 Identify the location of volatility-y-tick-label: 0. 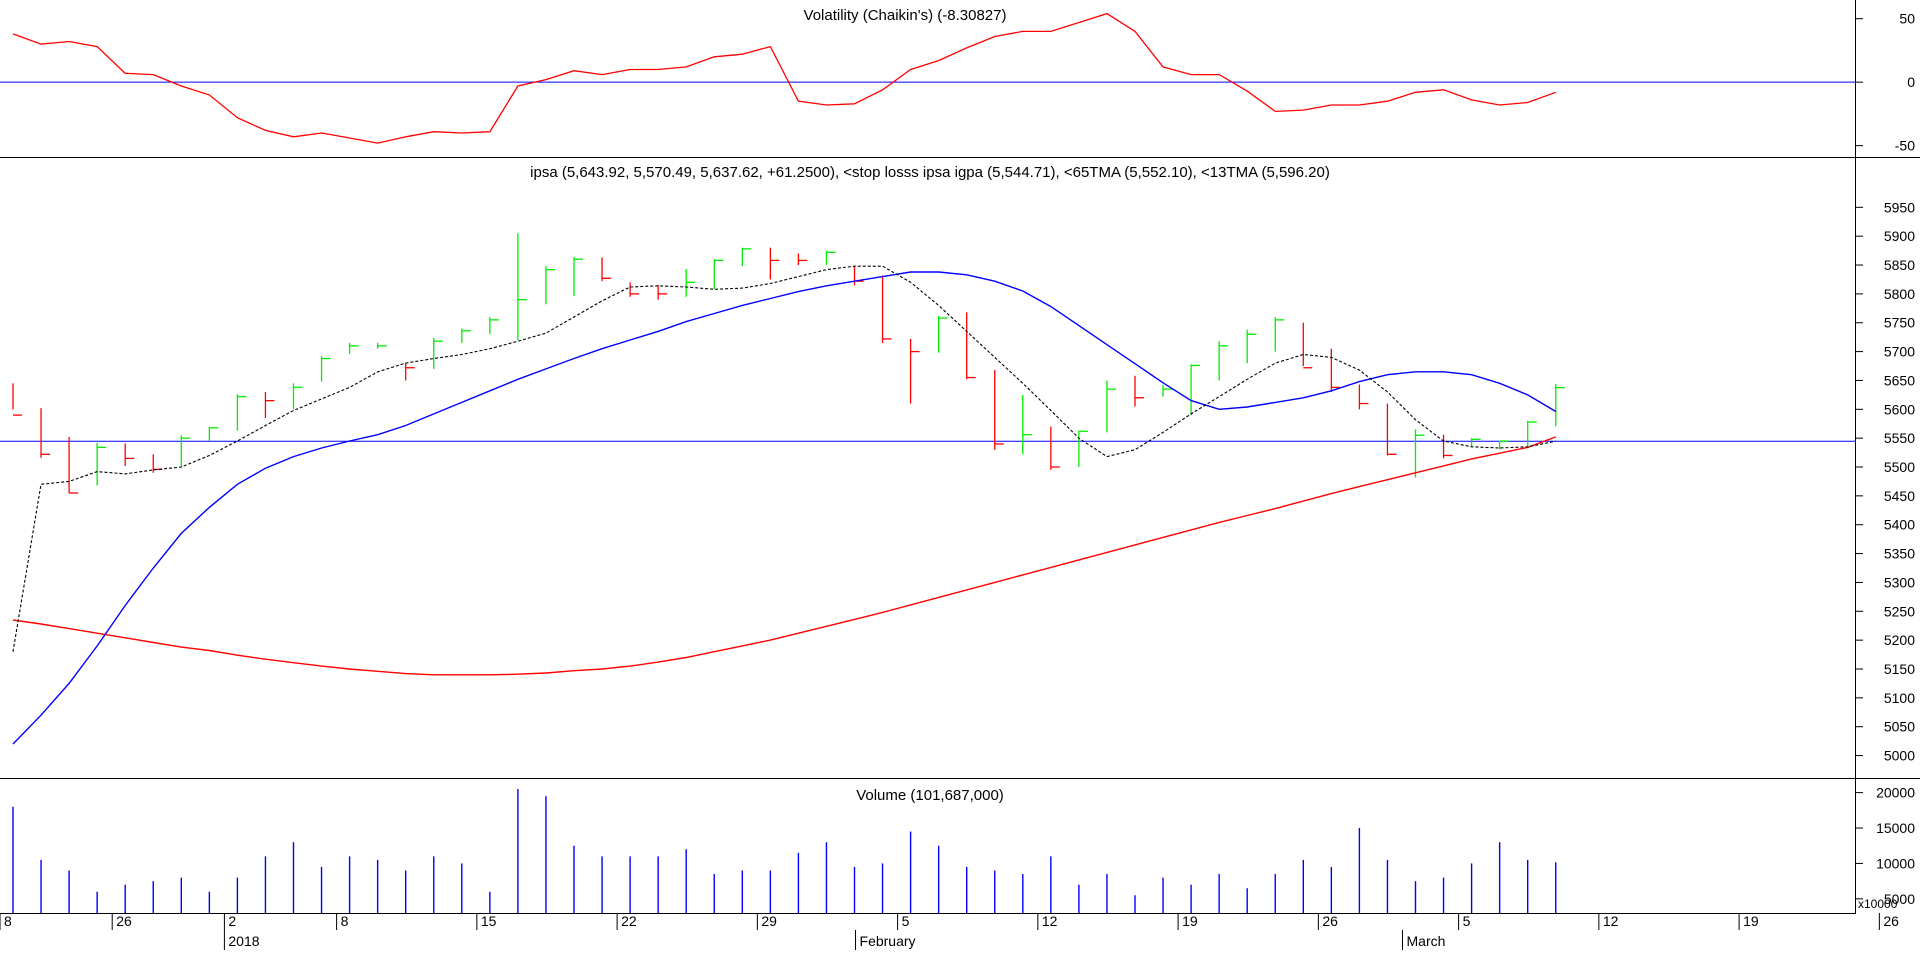
(1911, 82).